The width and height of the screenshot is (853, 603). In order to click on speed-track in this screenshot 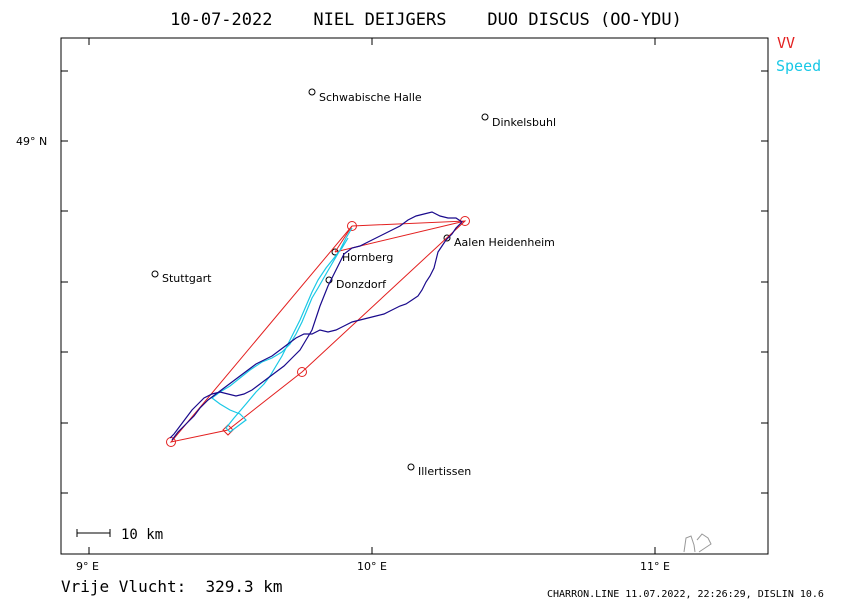, I will do `click(282, 330)`.